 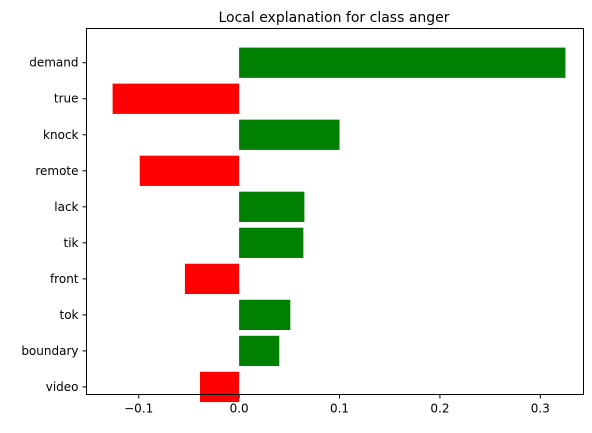 I want to click on bar-video, so click(x=219, y=387).